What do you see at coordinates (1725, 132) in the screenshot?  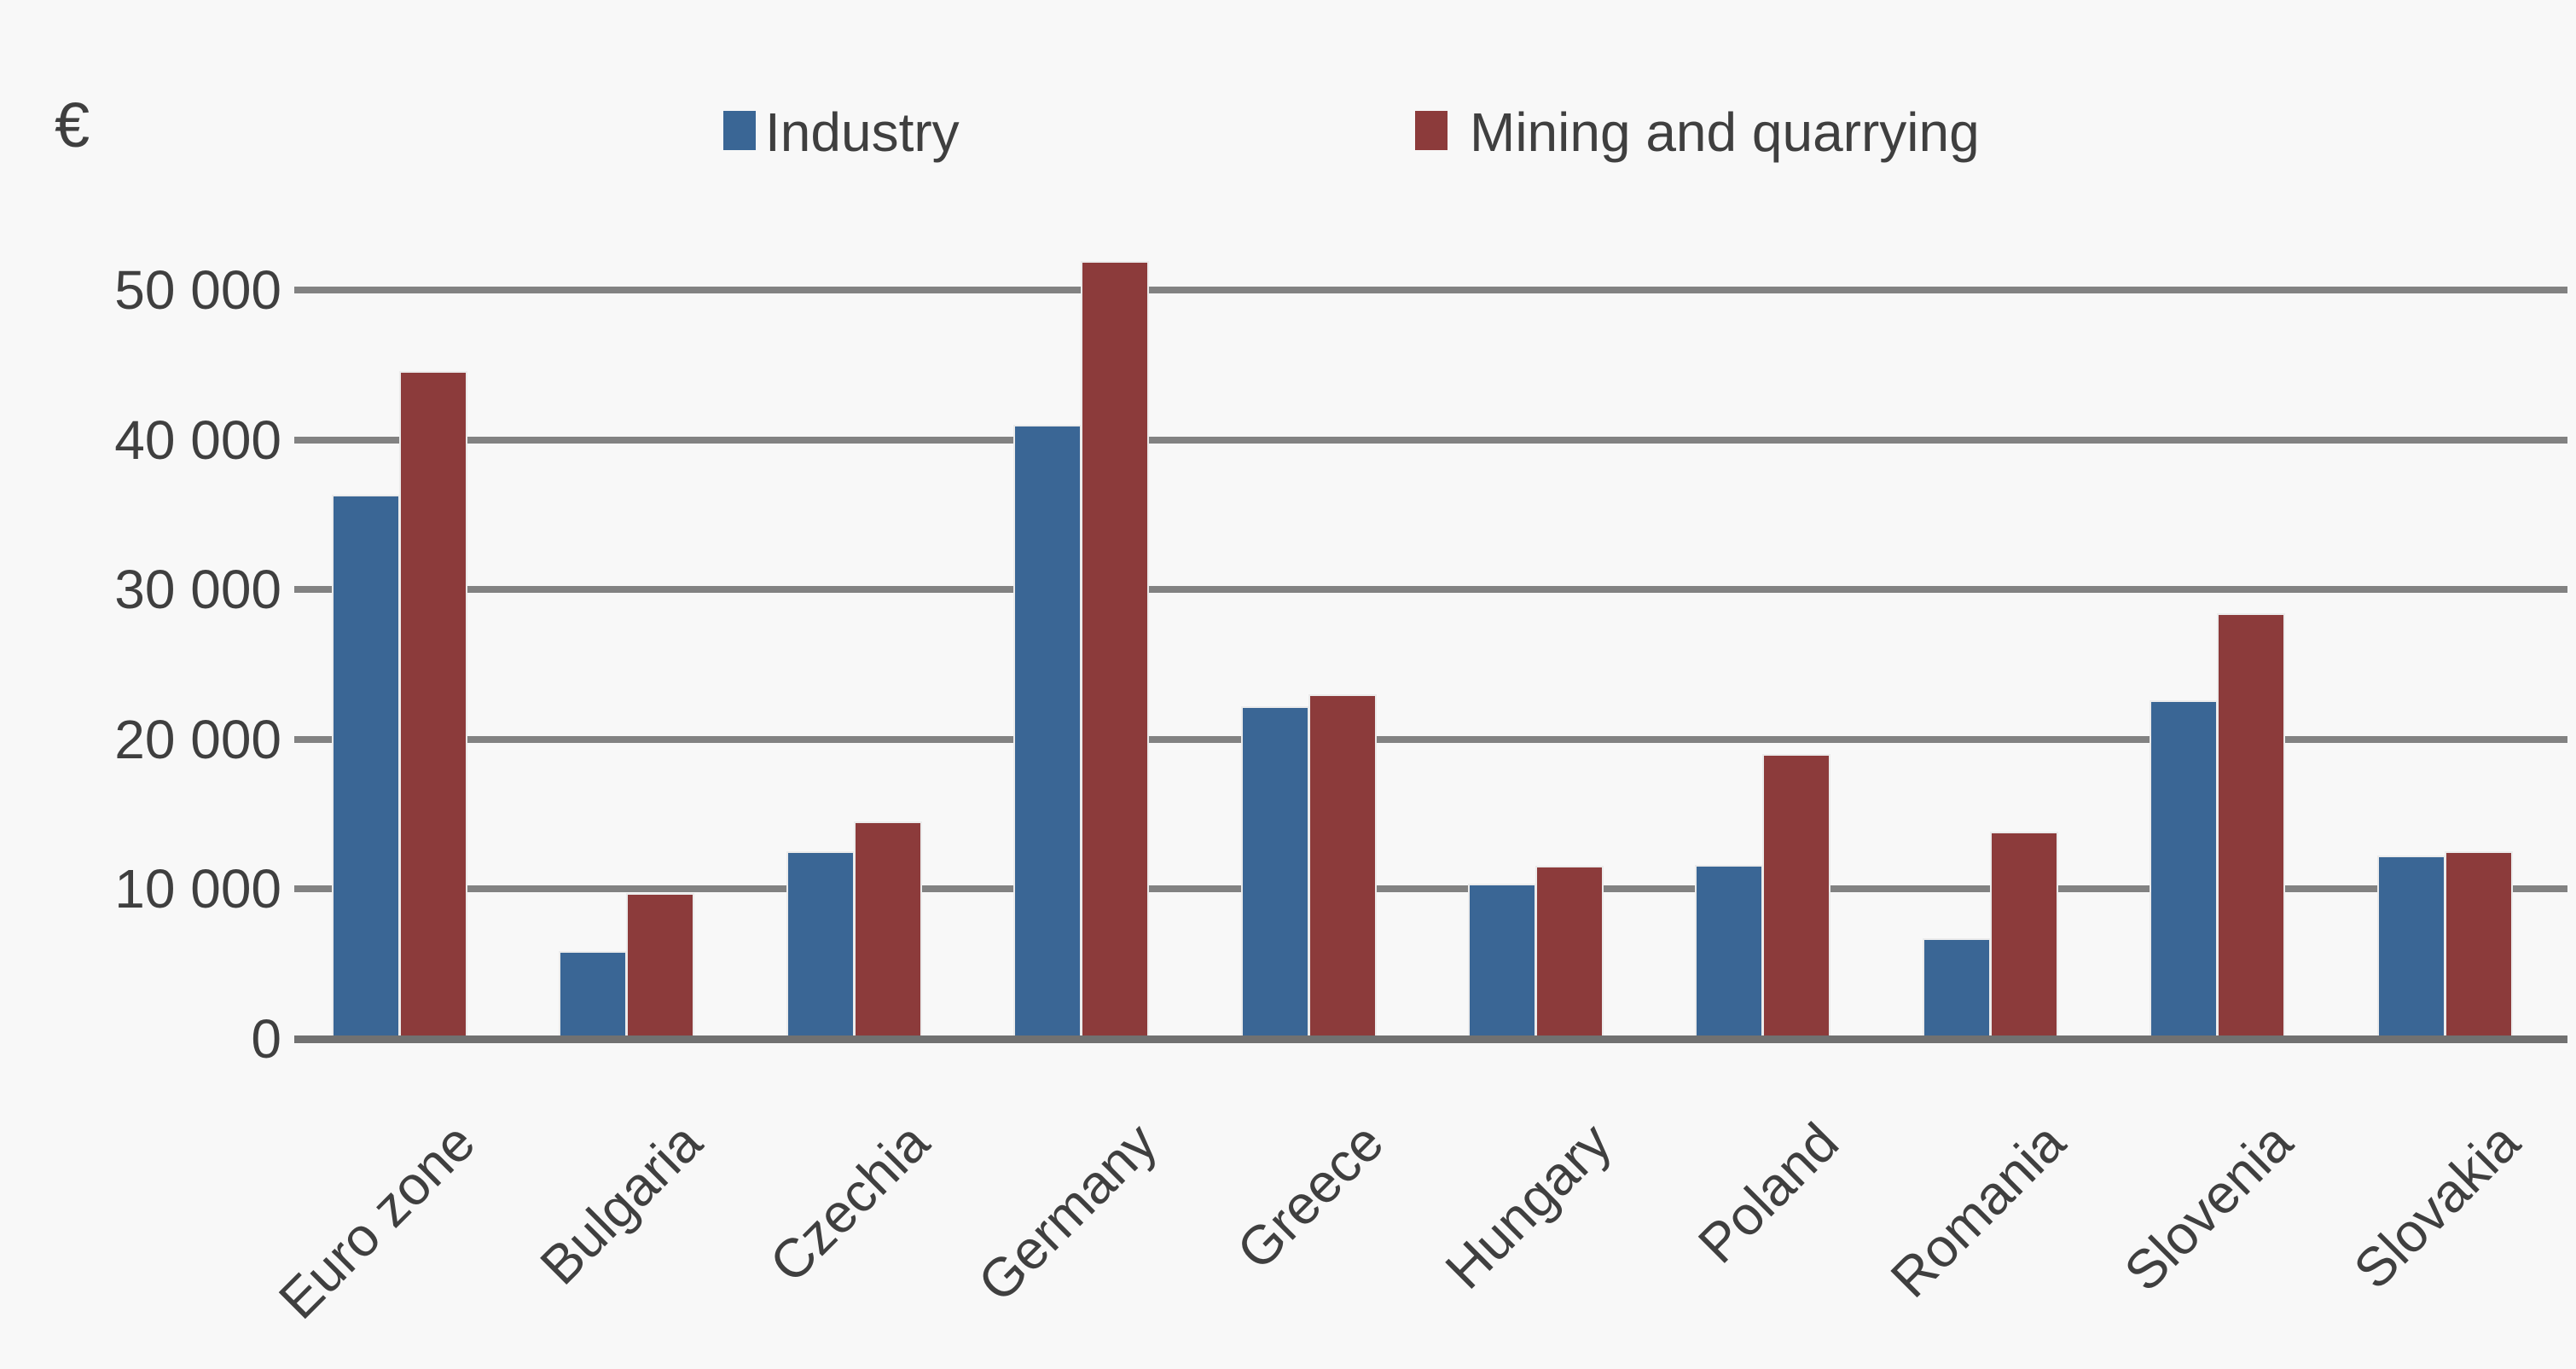 I see `legend-label-mining-and-quarrying: Mining and quarrying` at bounding box center [1725, 132].